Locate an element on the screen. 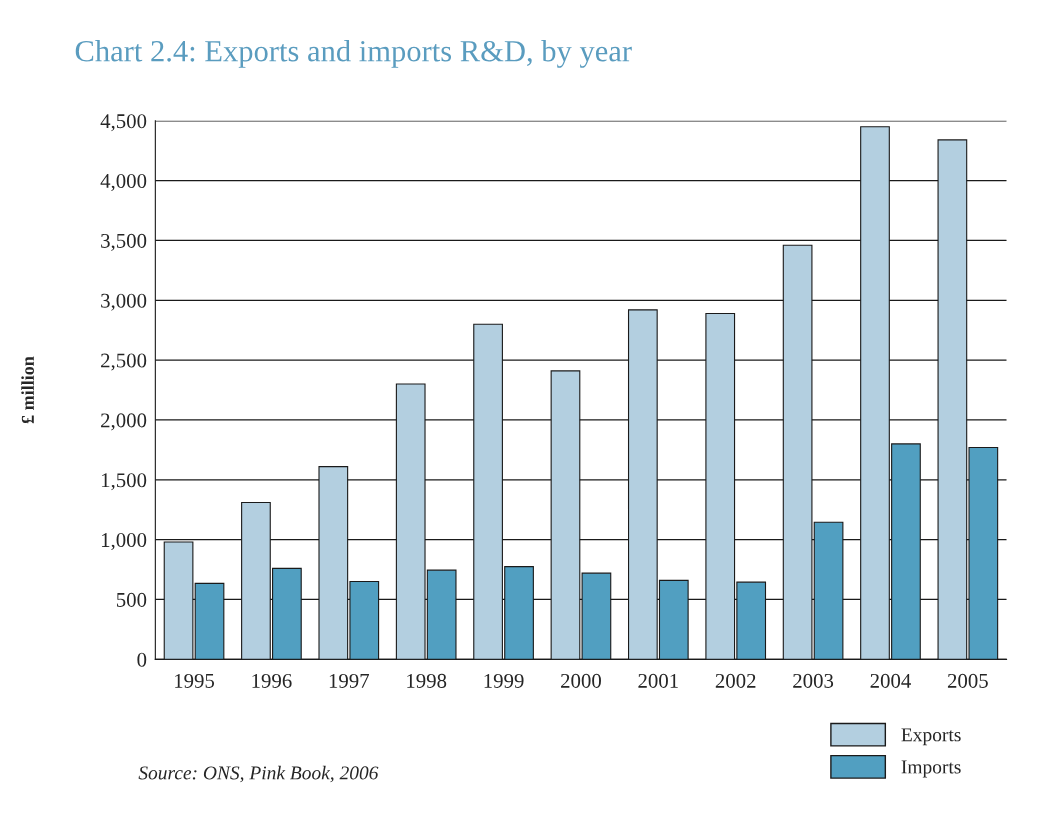  x-tick-label: 1999 is located at coordinates (504, 680).